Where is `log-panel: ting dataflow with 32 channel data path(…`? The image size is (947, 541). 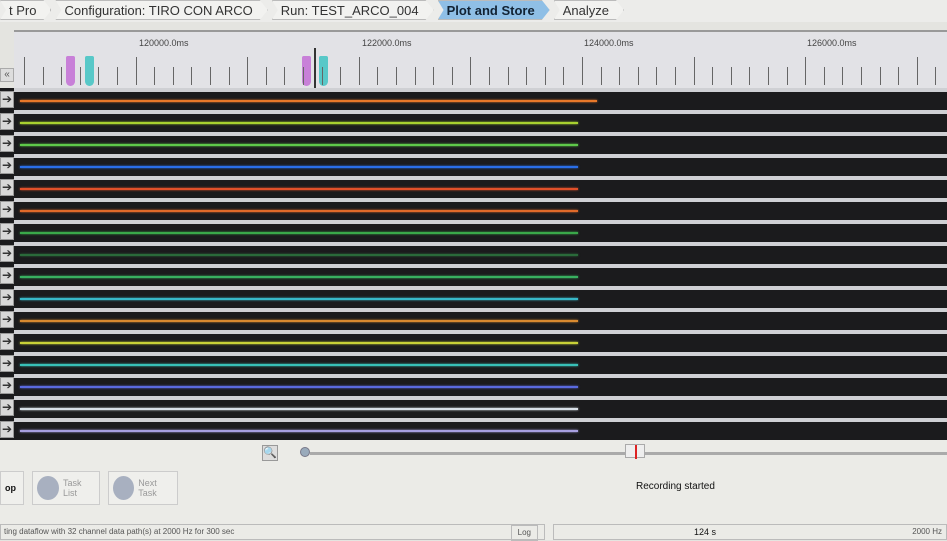
log-panel: ting dataflow with 32 channel data path(… is located at coordinates (272, 532).